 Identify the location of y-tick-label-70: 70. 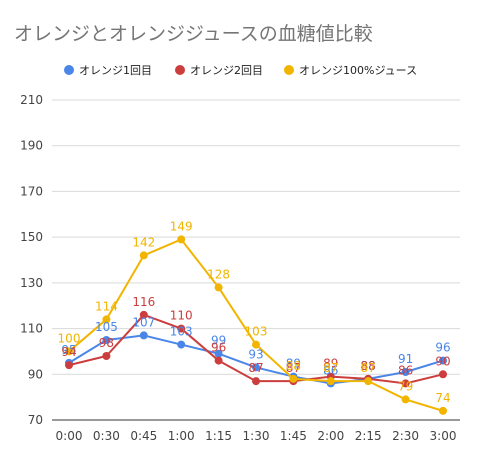
(35, 420).